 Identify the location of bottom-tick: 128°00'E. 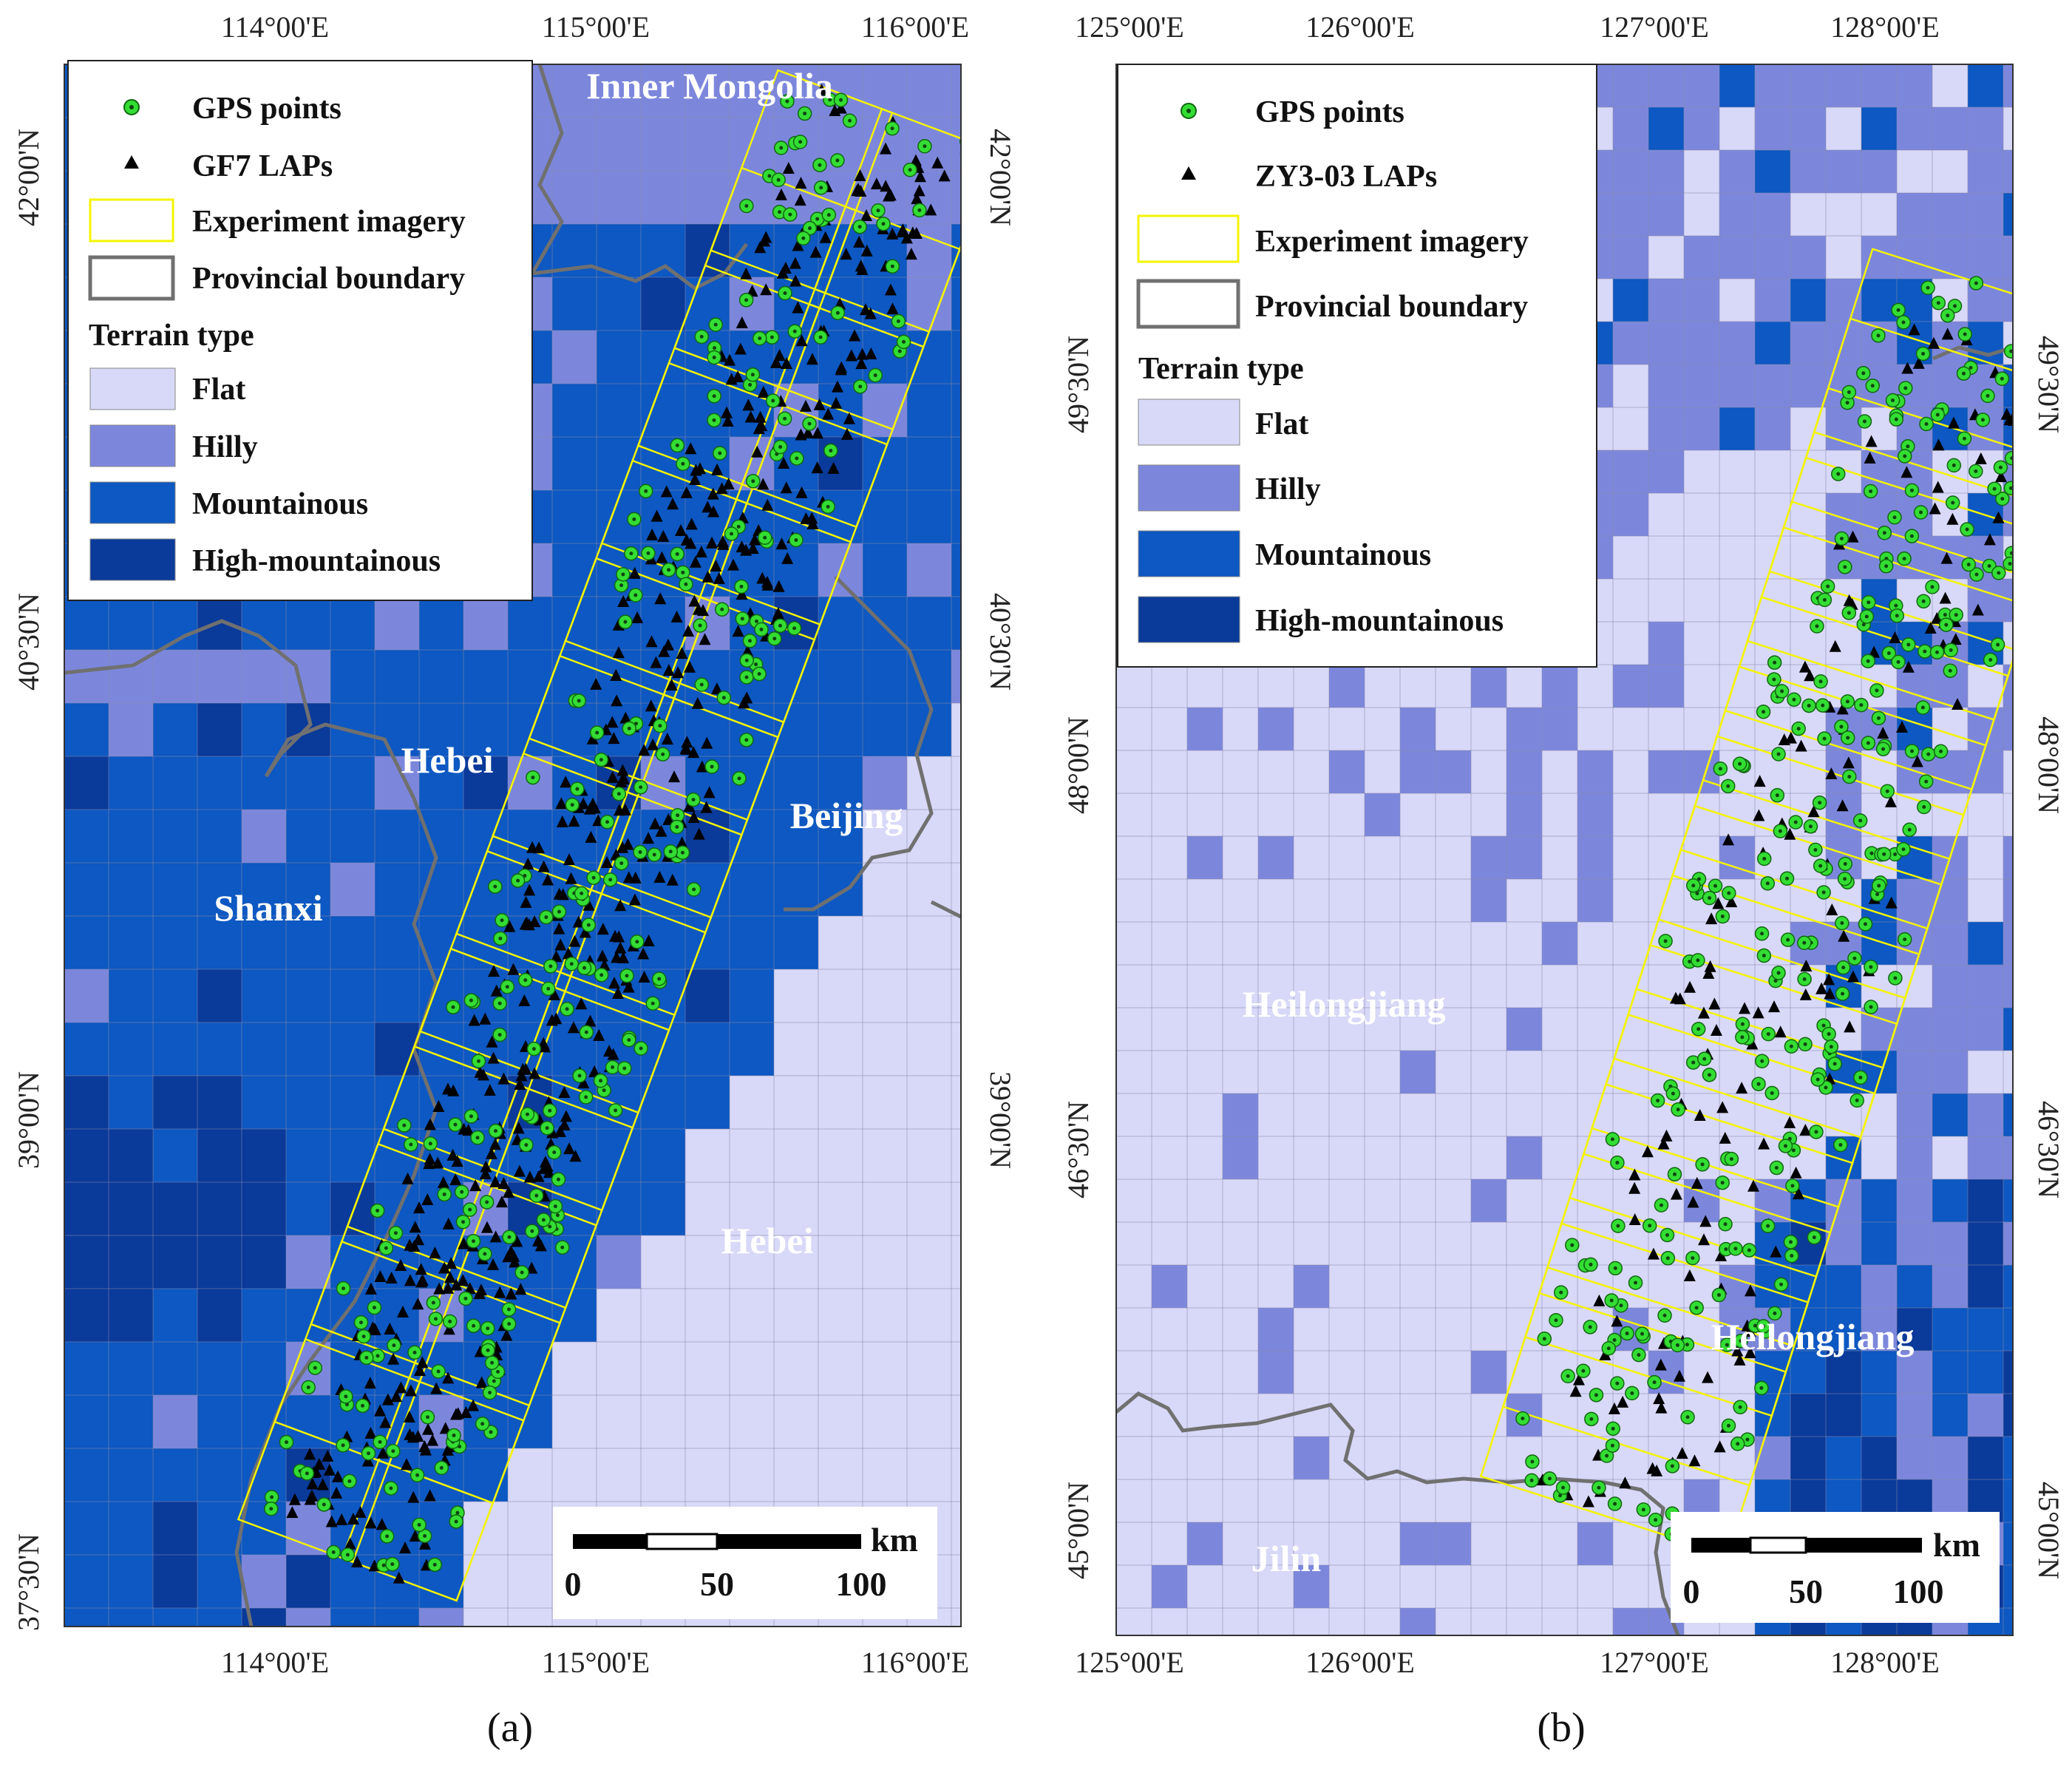
(1885, 1663).